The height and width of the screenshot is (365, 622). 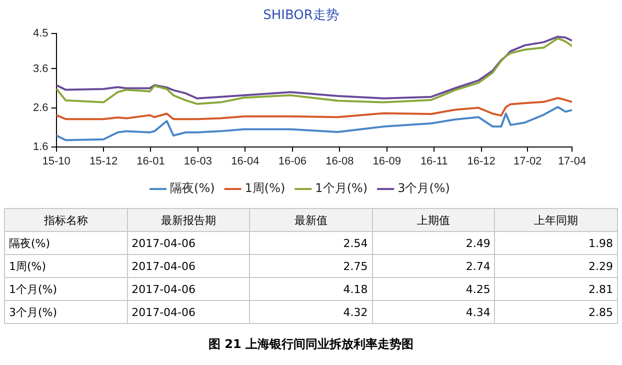 What do you see at coordinates (40, 34) in the screenshot?
I see `y-tick-label: 4.5` at bounding box center [40, 34].